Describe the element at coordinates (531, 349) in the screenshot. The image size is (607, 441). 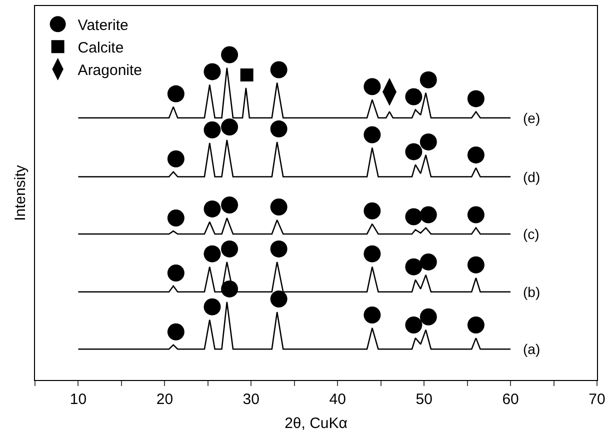
I see `series-label: (a)` at that location.